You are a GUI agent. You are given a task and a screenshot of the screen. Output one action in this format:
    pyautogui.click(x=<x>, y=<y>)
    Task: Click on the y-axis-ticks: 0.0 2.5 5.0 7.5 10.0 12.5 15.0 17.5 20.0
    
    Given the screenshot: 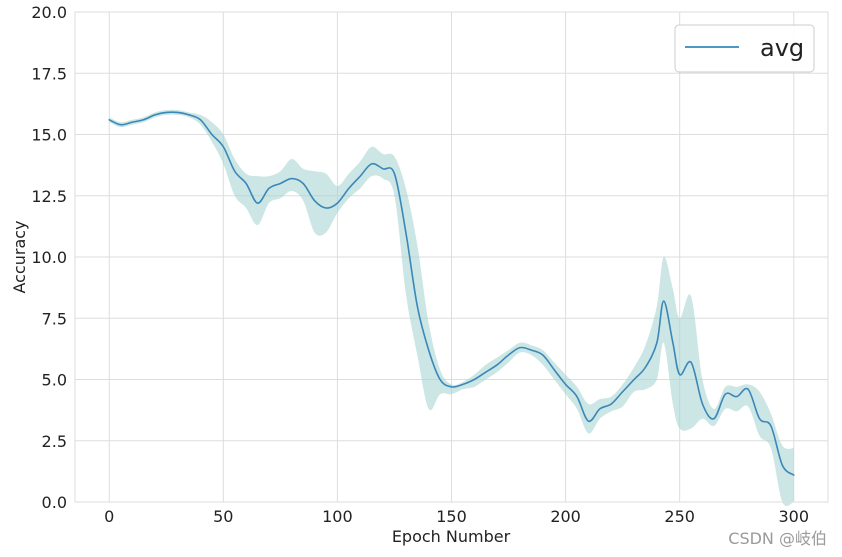 What is the action you would take?
    pyautogui.click(x=49, y=257)
    